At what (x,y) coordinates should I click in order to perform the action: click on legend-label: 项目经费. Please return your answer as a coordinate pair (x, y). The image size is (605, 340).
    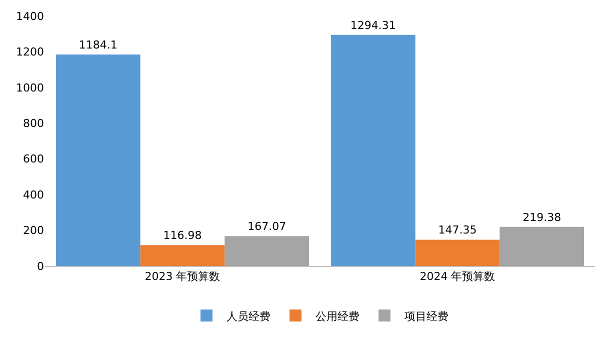
    Looking at the image, I should click on (426, 316).